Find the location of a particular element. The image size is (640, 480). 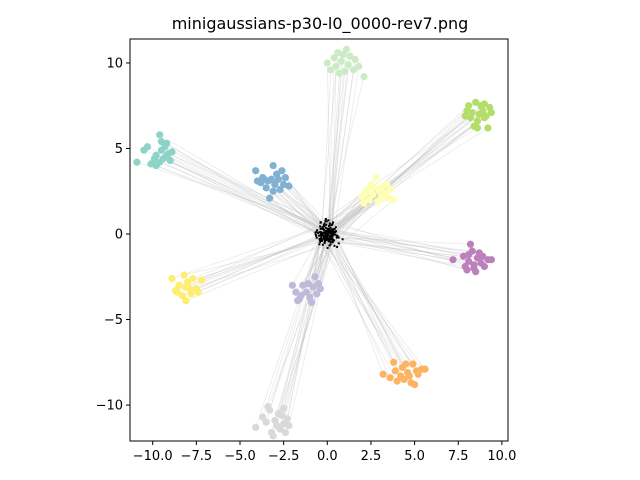

x-tick-label: −5.0 is located at coordinates (240, 456).